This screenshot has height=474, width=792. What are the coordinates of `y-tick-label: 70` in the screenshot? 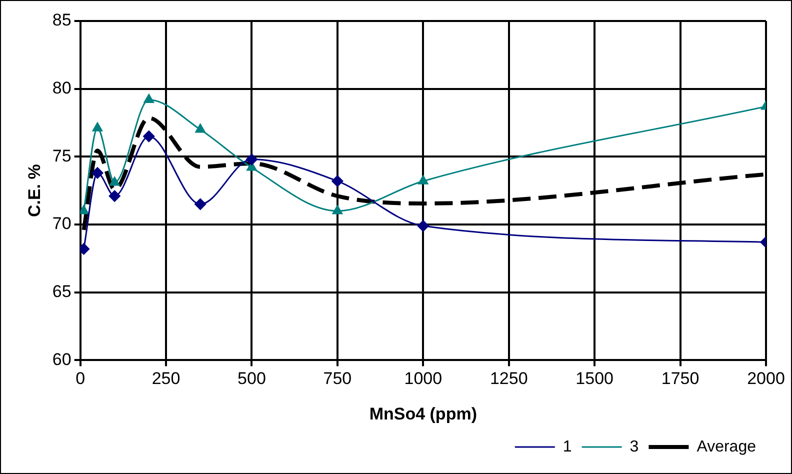 It's located at (62, 224).